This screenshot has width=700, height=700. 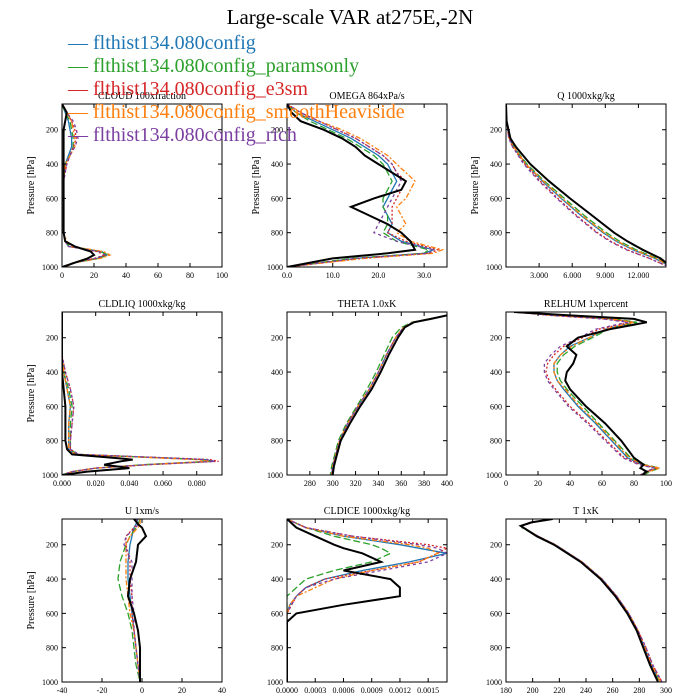 I want to click on x-tick-label: 0.0015, so click(x=428, y=690).